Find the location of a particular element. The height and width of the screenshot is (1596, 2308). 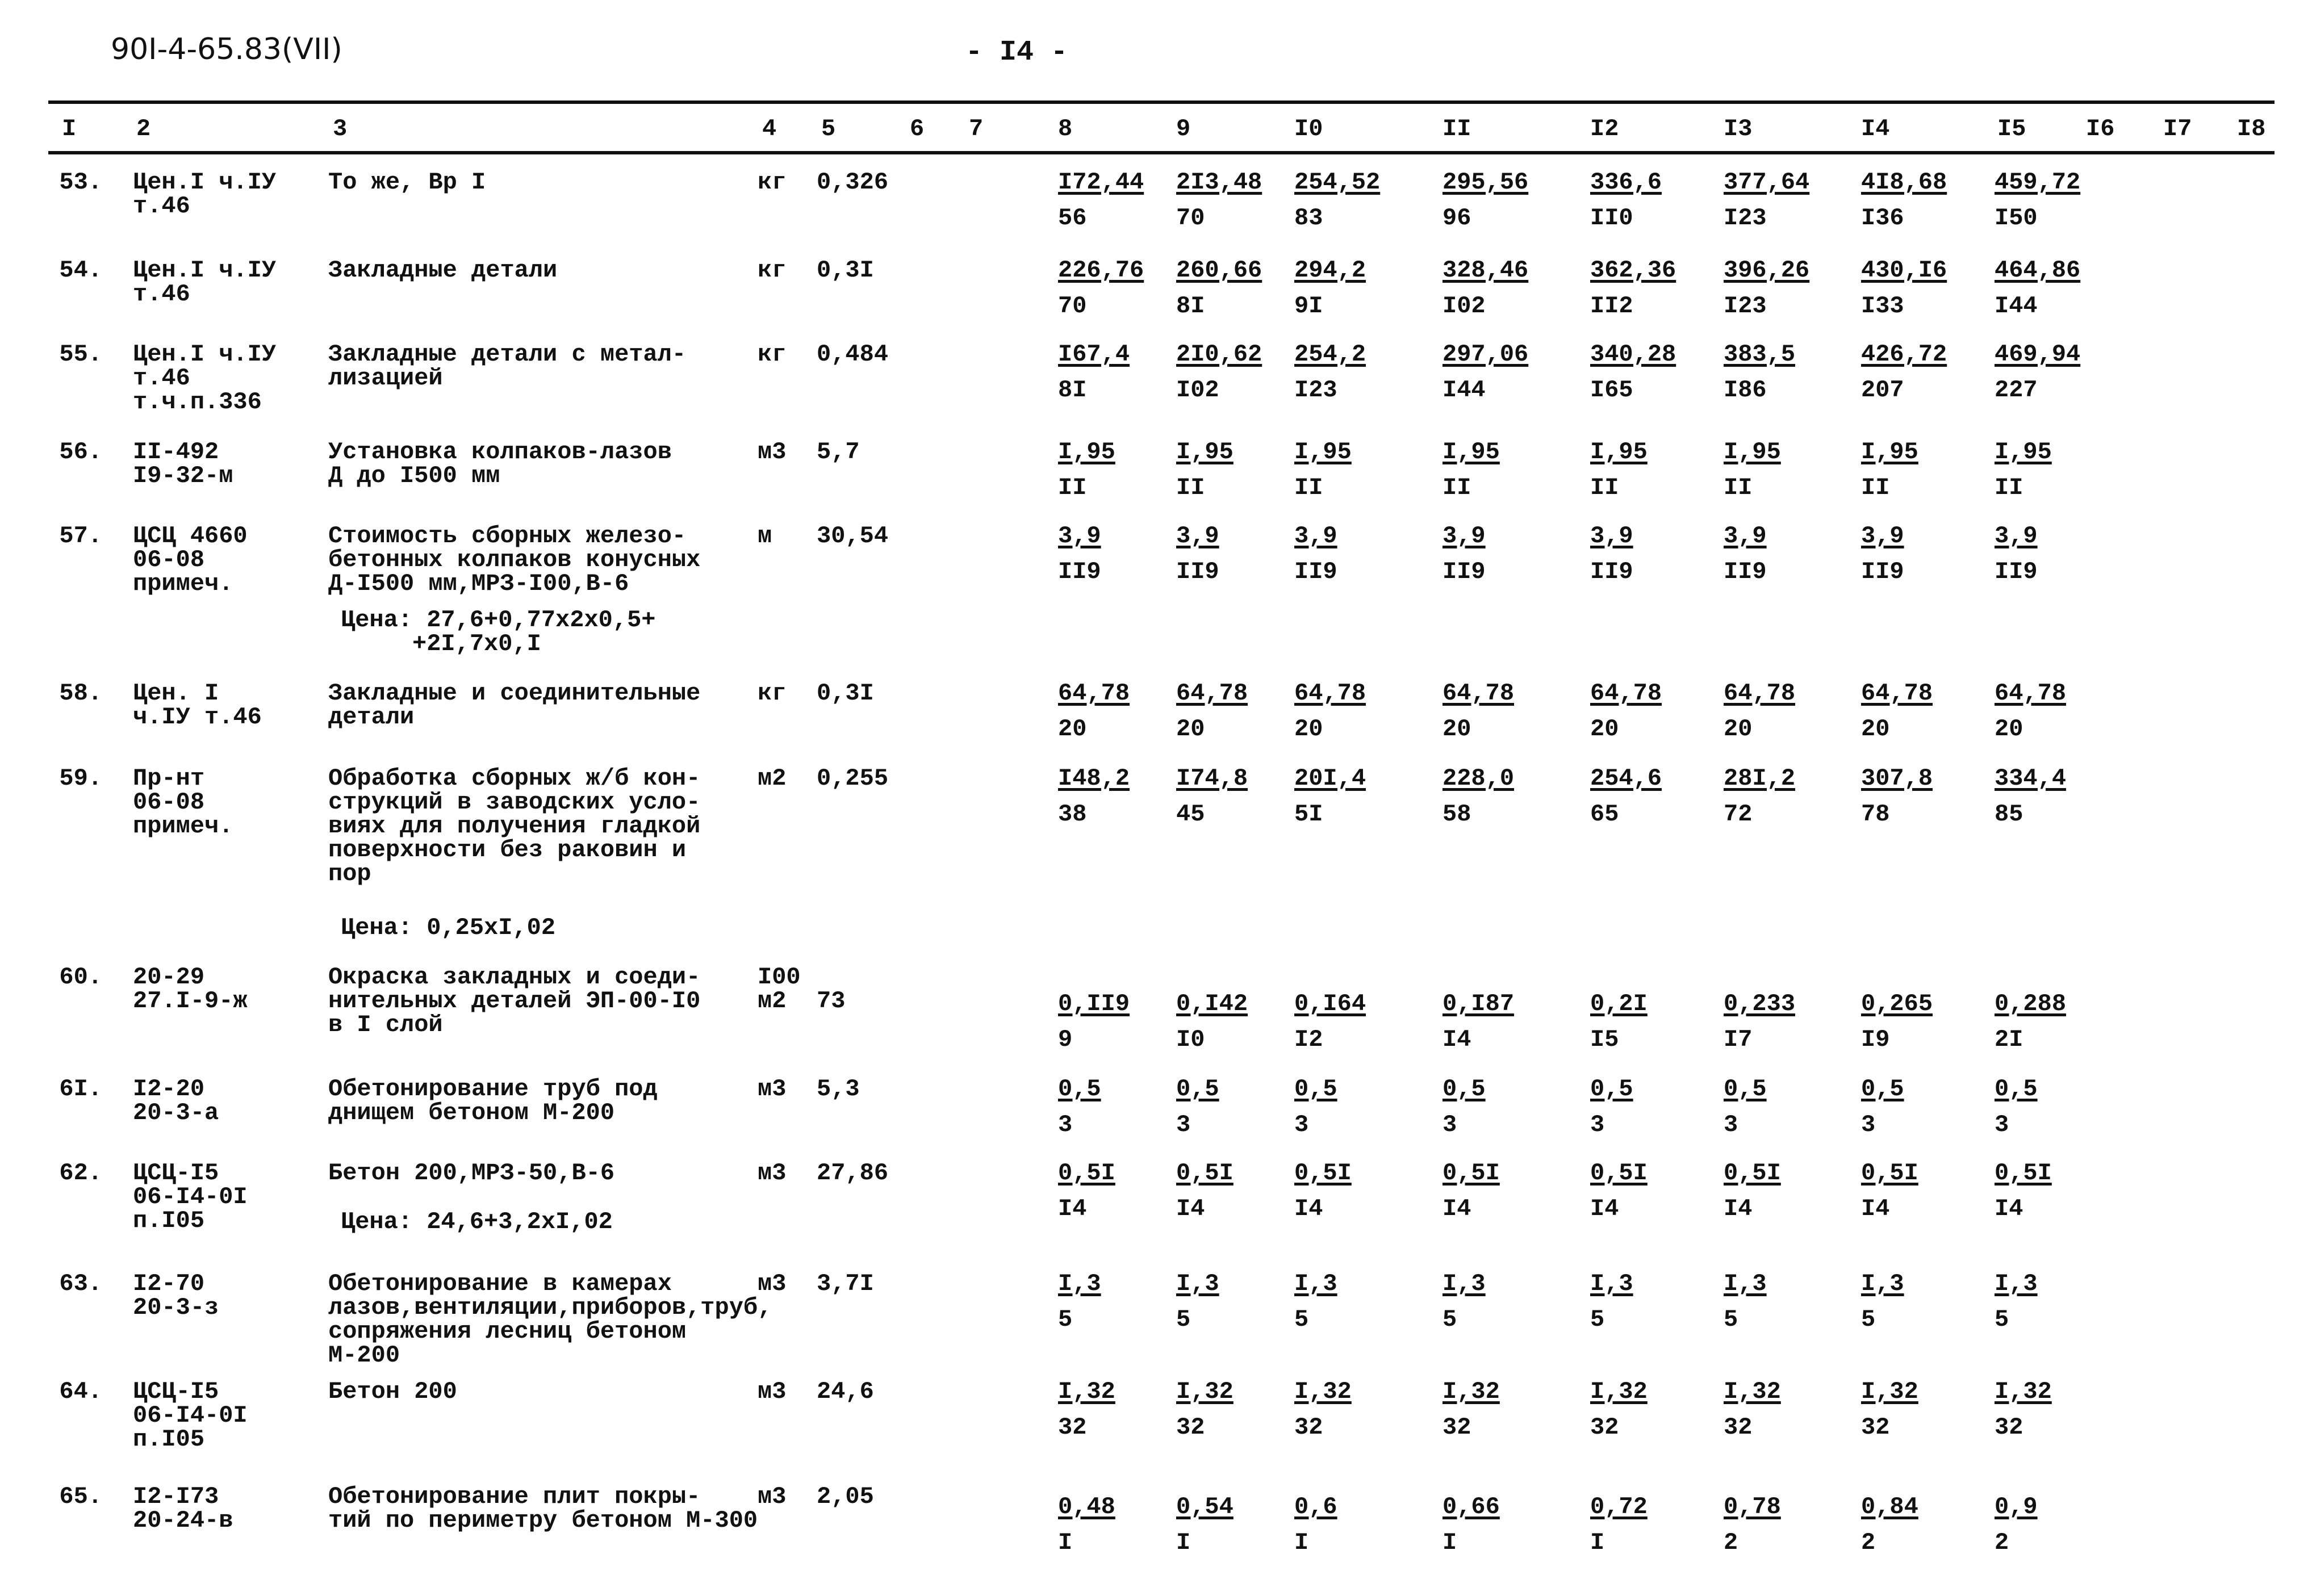

value-top: 0,2I is located at coordinates (1619, 1003).